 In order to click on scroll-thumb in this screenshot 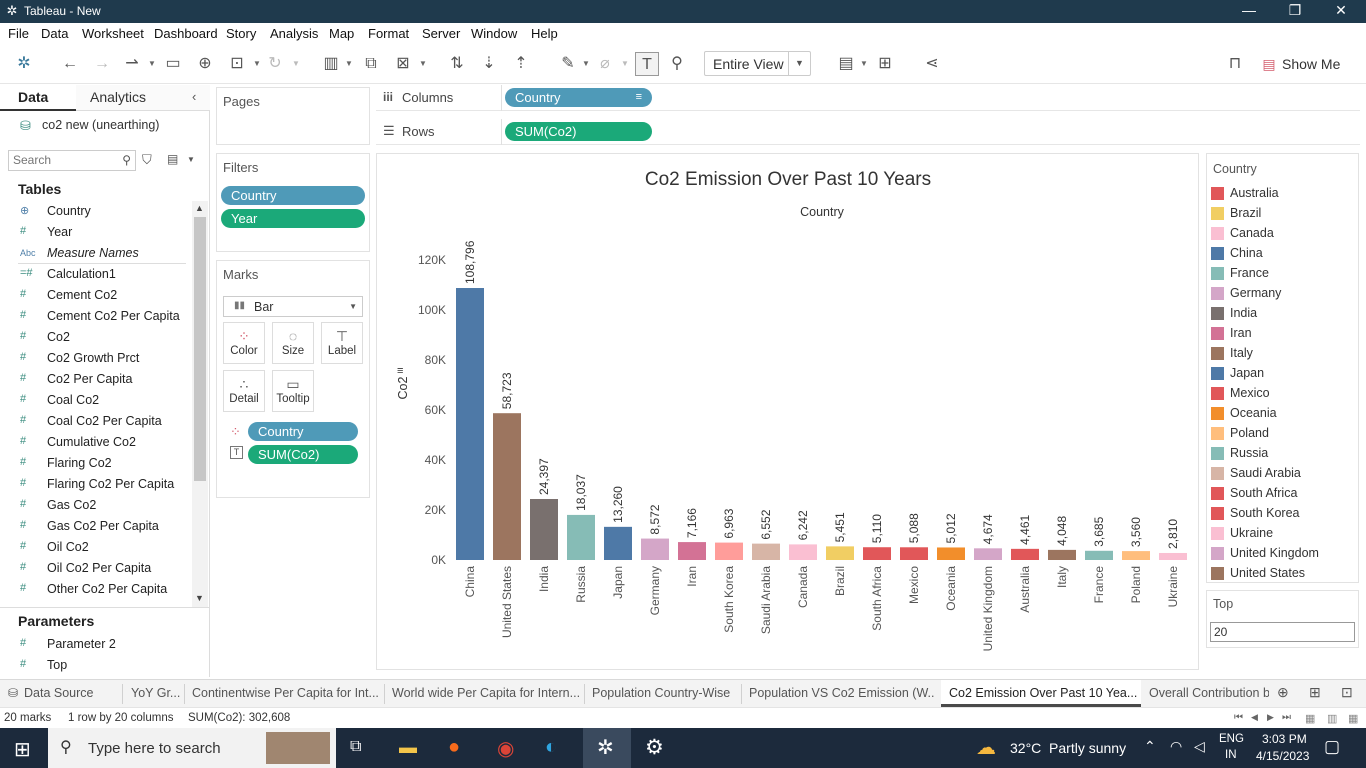, I will do `click(200, 349)`.